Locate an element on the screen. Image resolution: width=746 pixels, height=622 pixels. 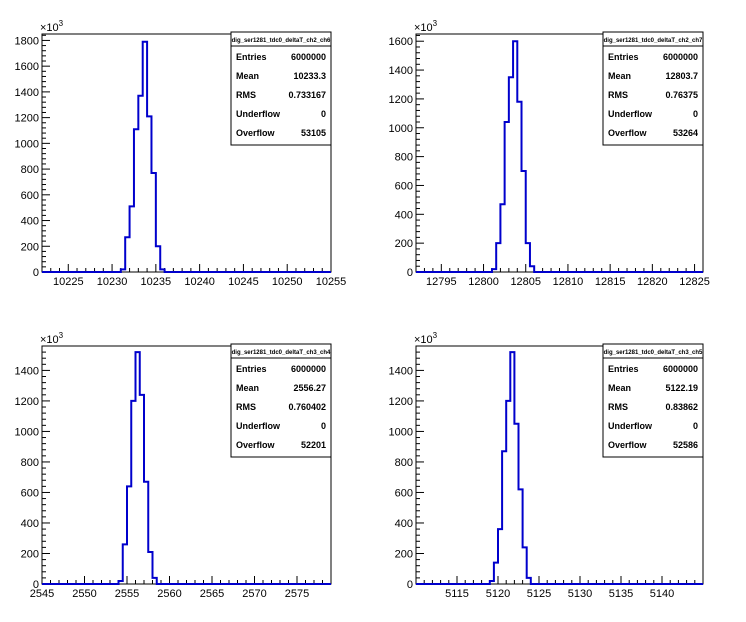
x-tick-label: 12805 is located at coordinates (525, 282).